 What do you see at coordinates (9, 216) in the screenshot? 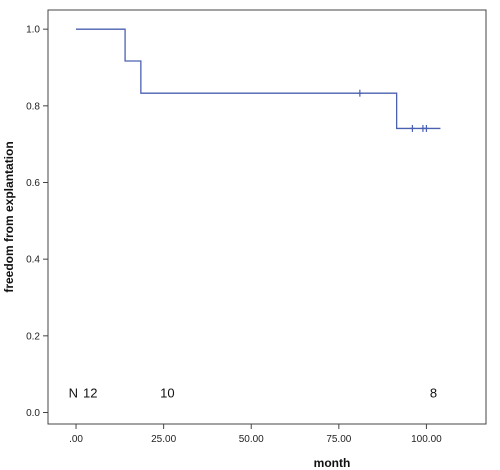
I see `y-axis-title: freedom from explantation` at bounding box center [9, 216].